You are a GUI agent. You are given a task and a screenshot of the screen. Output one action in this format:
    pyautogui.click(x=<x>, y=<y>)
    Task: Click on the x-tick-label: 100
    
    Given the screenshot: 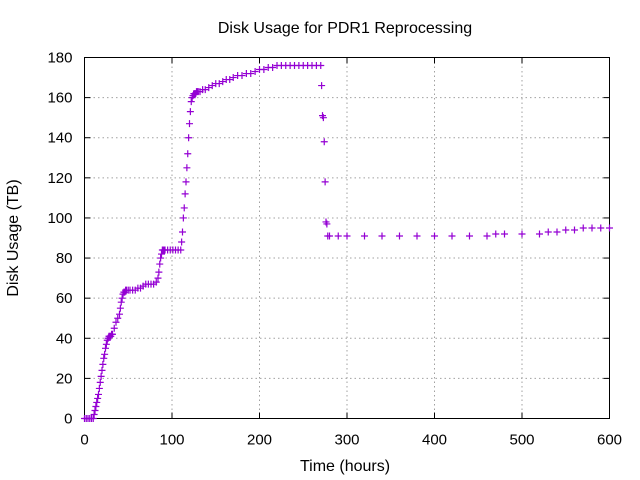 What is the action you would take?
    pyautogui.click(x=171, y=440)
    